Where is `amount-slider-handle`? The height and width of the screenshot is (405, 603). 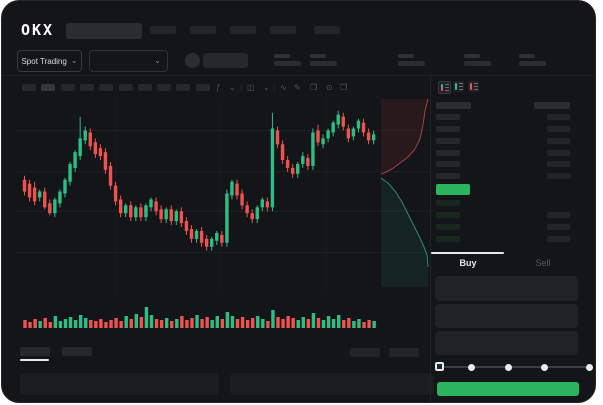 amount-slider-handle is located at coordinates (439, 366).